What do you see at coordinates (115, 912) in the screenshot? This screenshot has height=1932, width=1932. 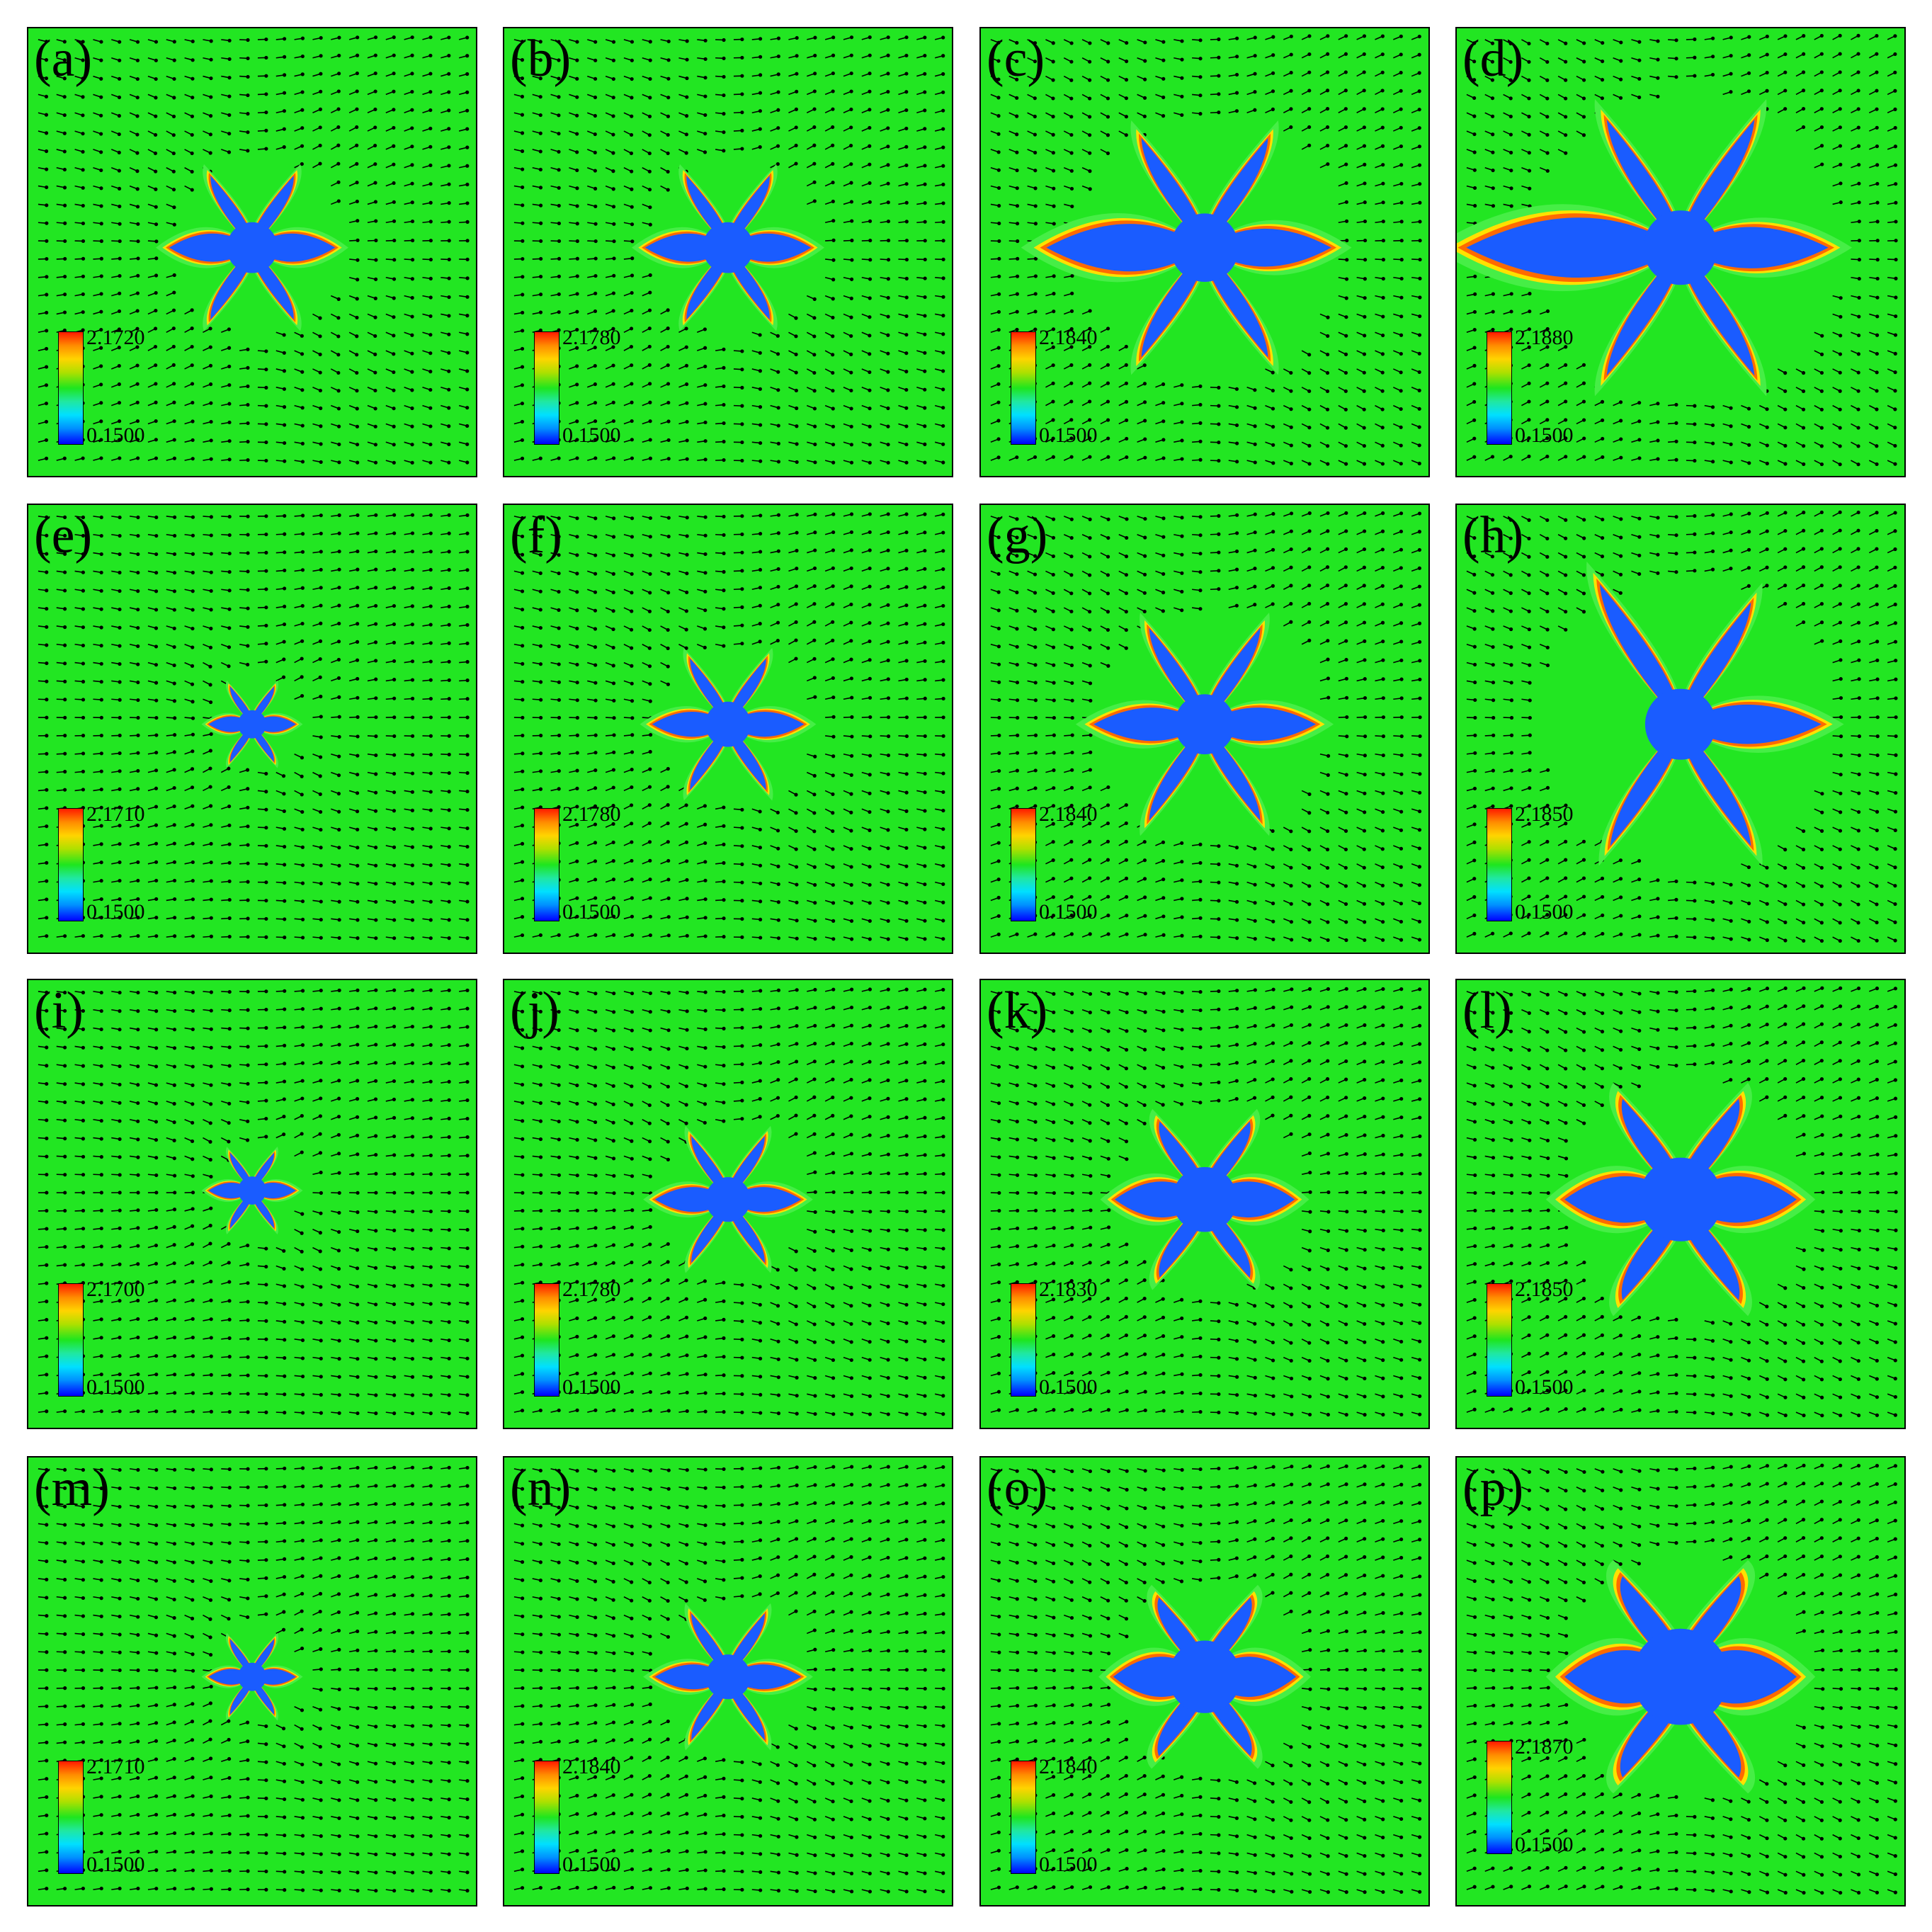 I see `colorbar-min-label: 0.1500` at bounding box center [115, 912].